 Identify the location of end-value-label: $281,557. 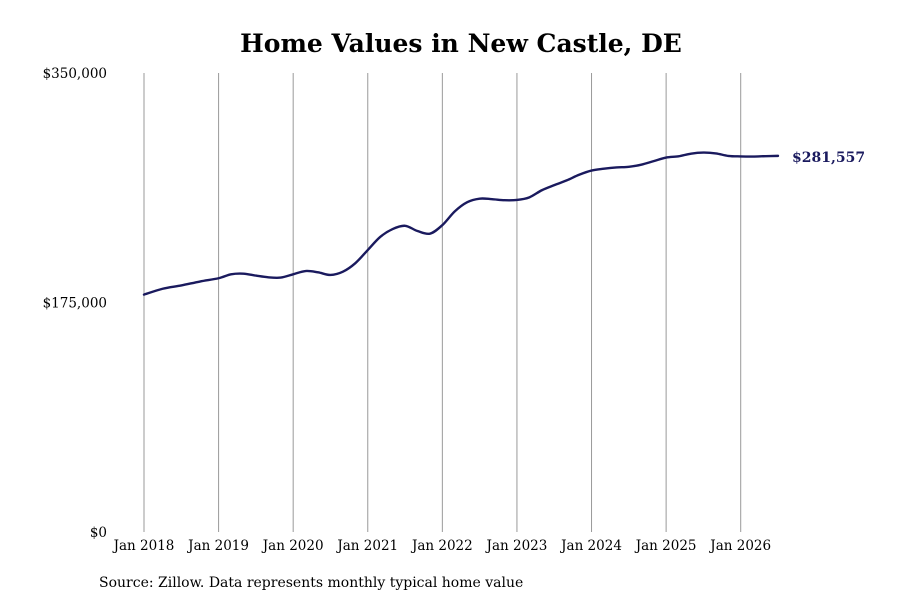
(828, 158).